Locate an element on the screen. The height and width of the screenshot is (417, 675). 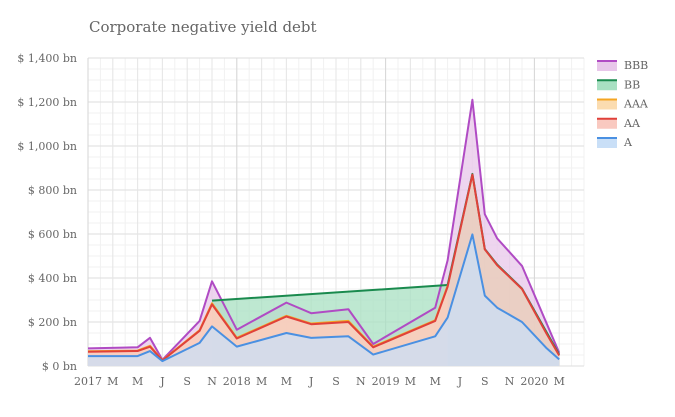
y-tick-label: $ 600 bn is located at coordinates (52, 234).